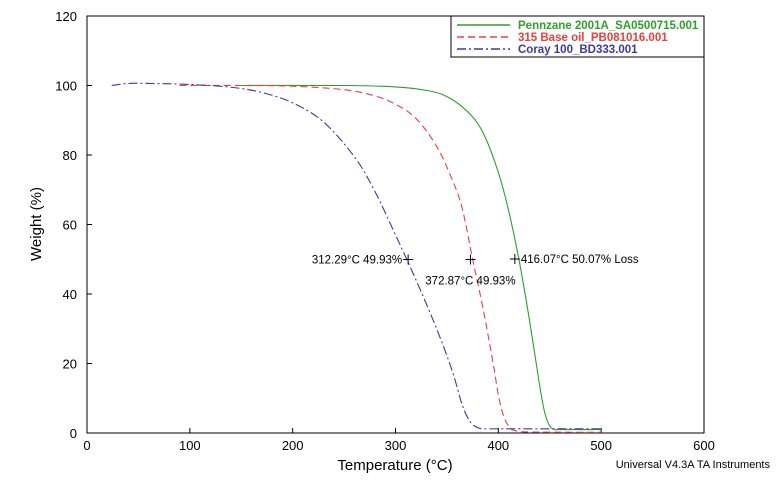 This screenshot has height=486, width=776. Describe the element at coordinates (580, 260) in the screenshot. I see `annotation-label: 416.07°C 50.07% Loss` at that location.